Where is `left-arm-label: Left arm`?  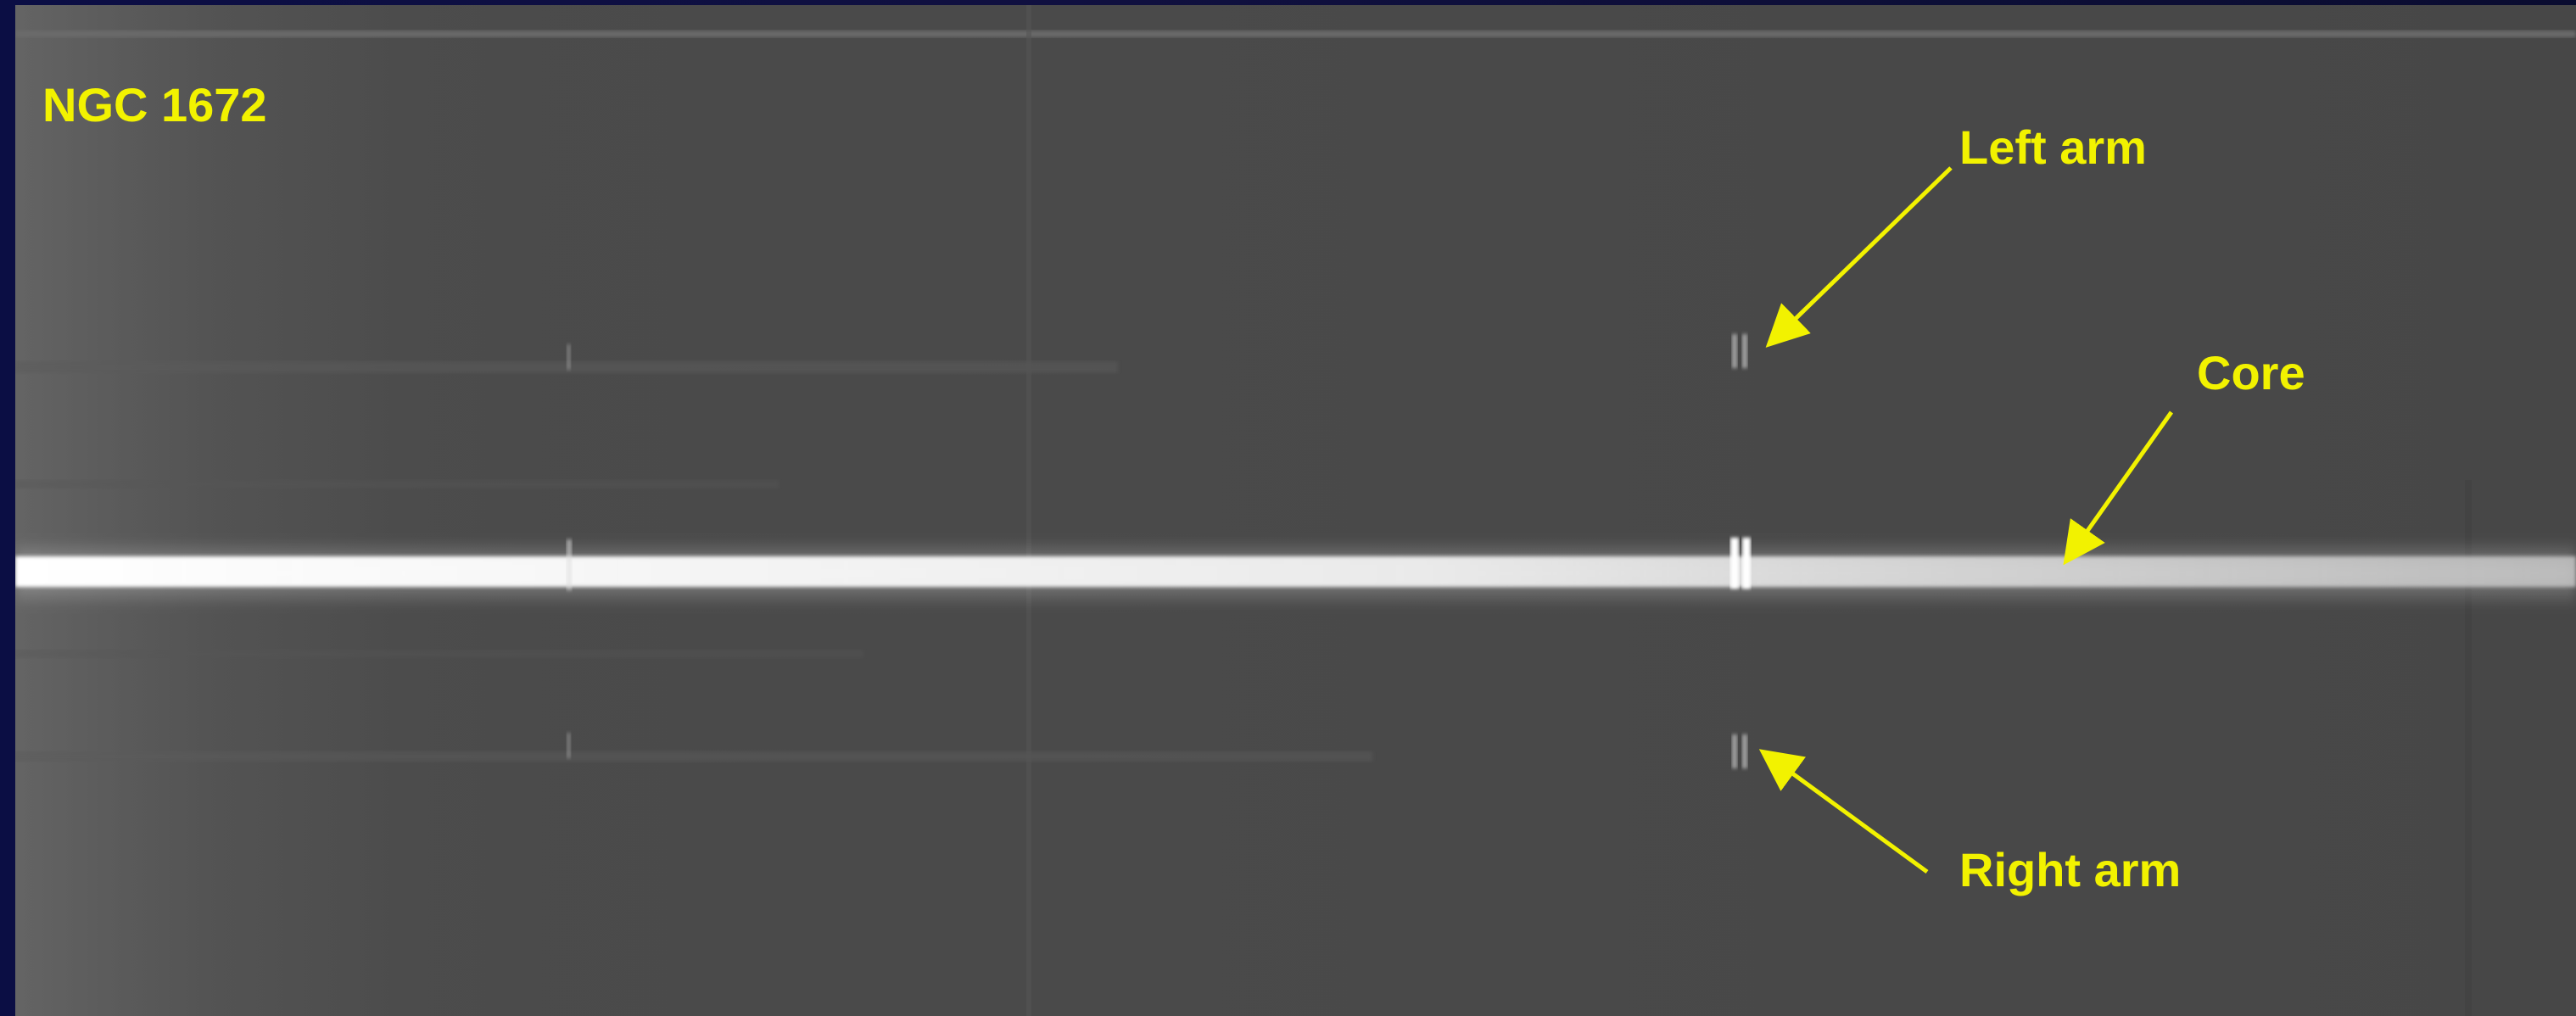
left-arm-label: Left arm is located at coordinates (2053, 147).